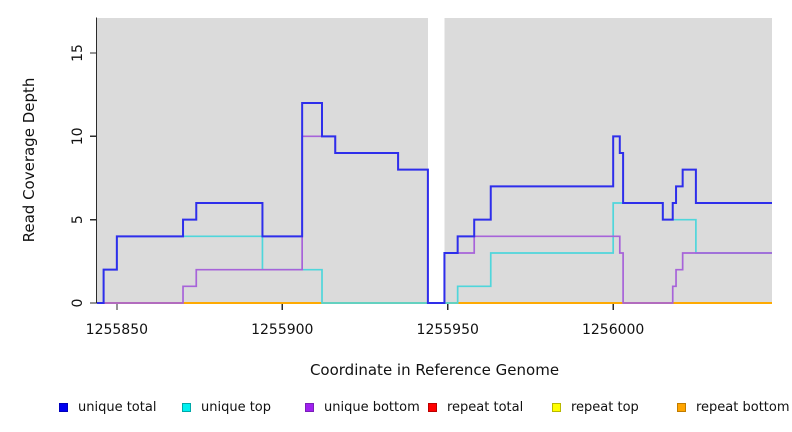 This screenshot has height=432, width=792. I want to click on x-tick-label: 1255950, so click(448, 330).